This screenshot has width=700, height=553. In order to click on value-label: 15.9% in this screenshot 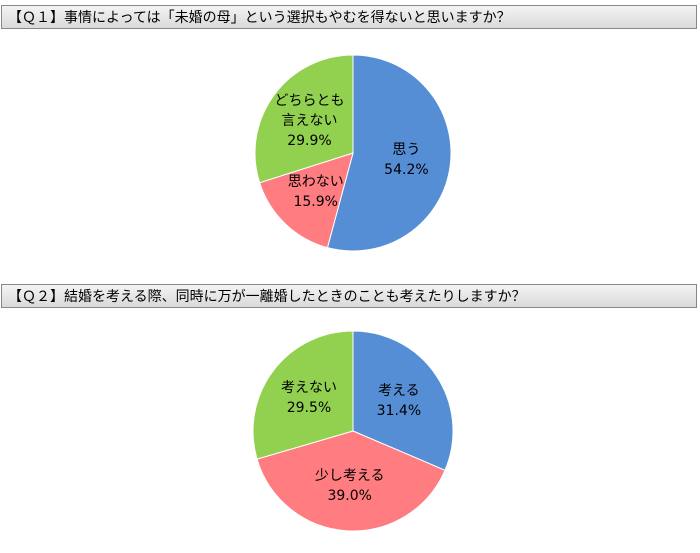, I will do `click(315, 201)`.